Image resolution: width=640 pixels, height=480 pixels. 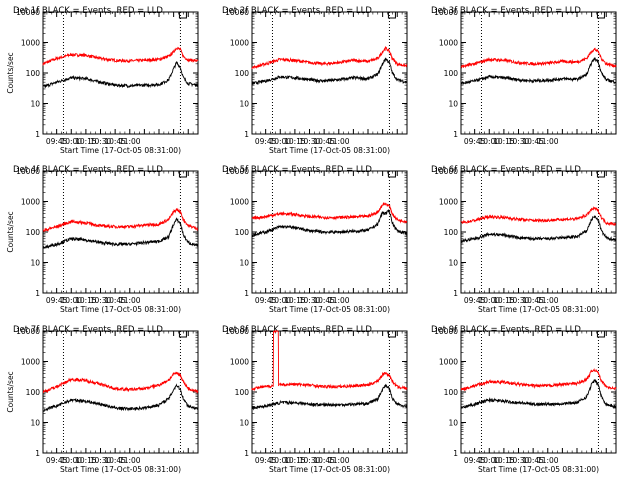 I want to click on panel-title: Det 8f BLACK = Events, RED = LLD, so click(x=297, y=330).